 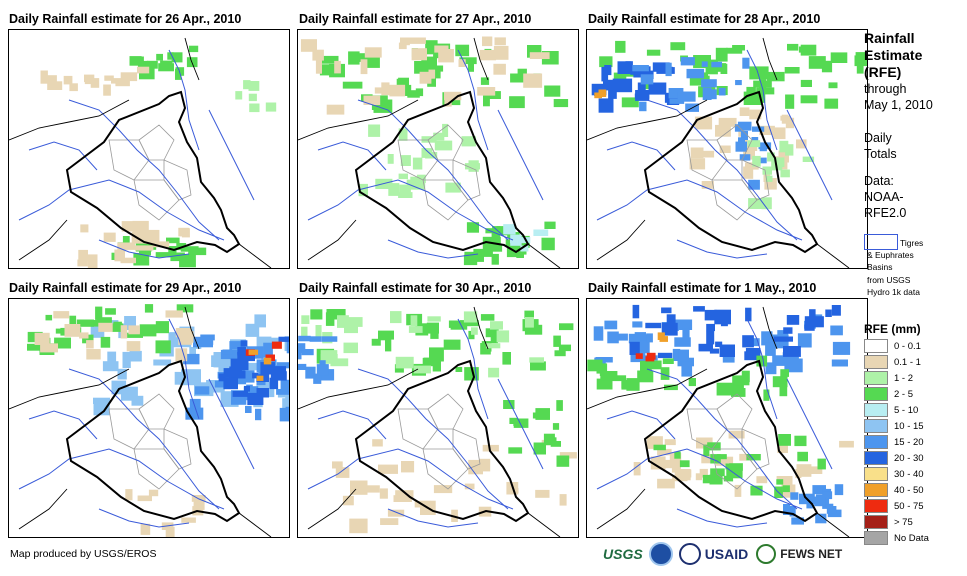 I want to click on fews-globe-icon, so click(x=766, y=554).